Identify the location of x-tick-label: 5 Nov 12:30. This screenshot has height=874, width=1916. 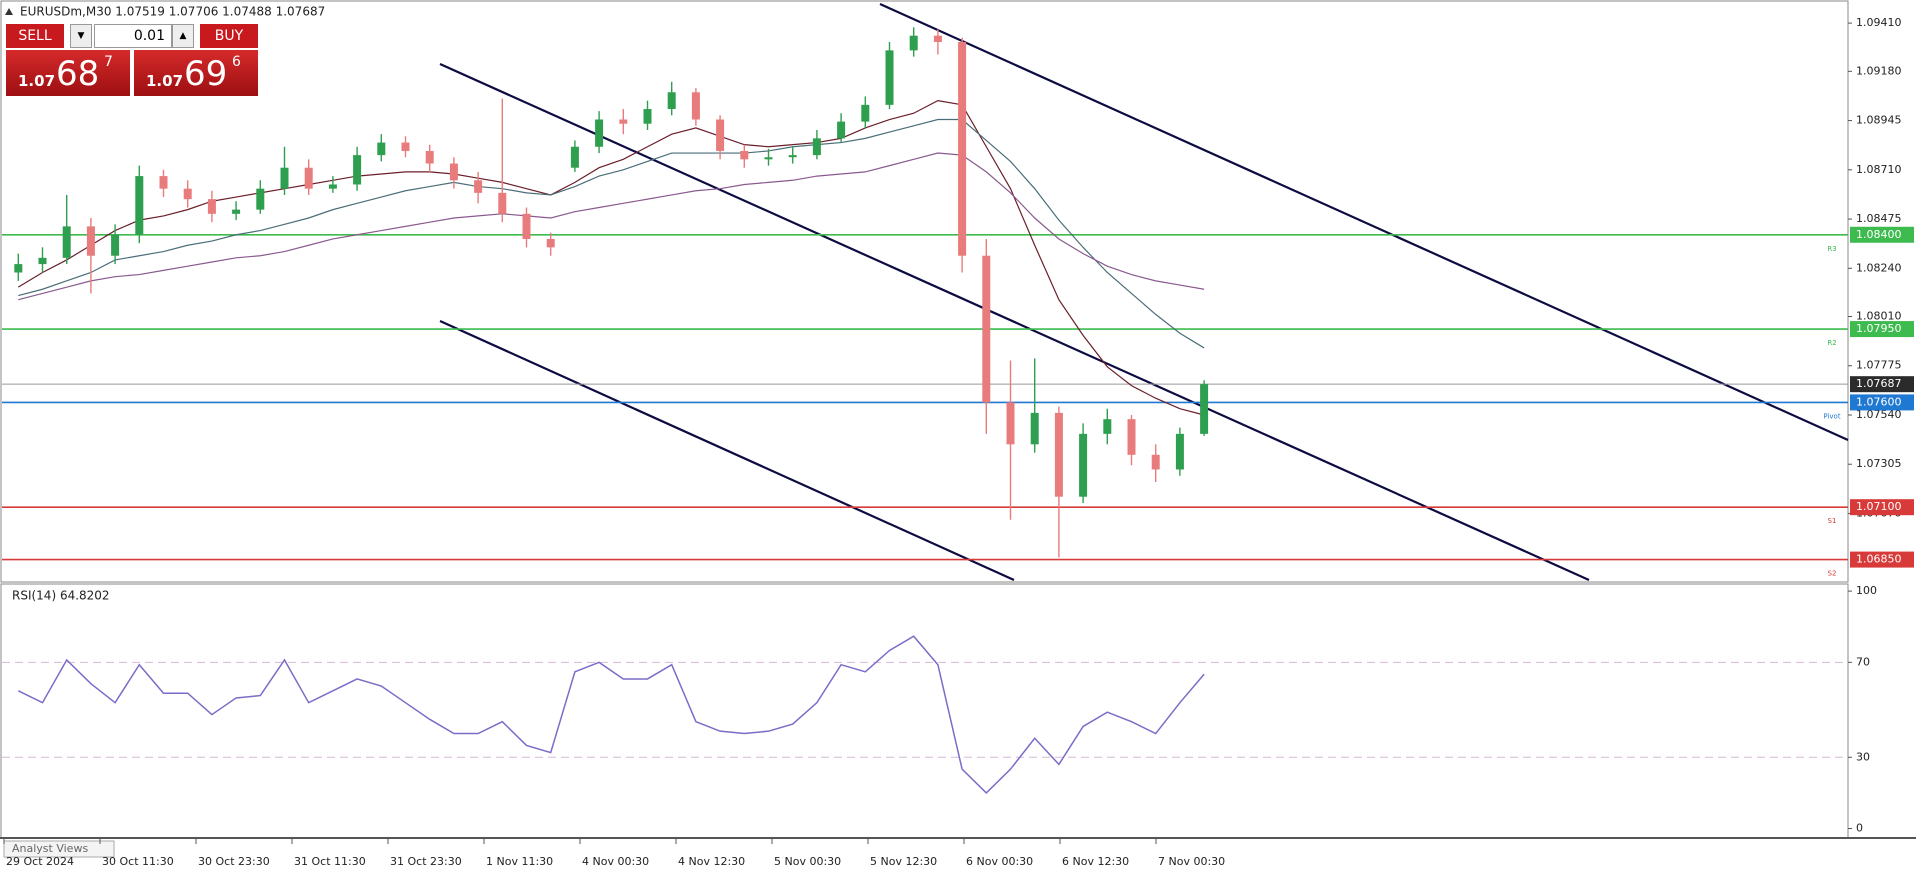
(903, 861).